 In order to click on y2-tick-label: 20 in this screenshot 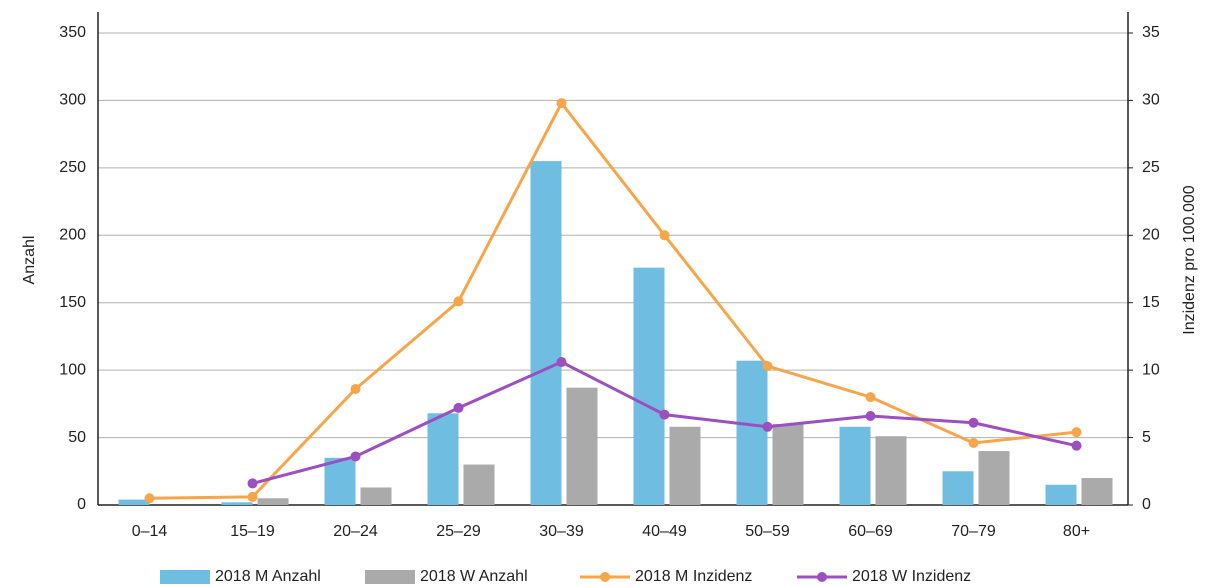, I will do `click(1151, 235)`.